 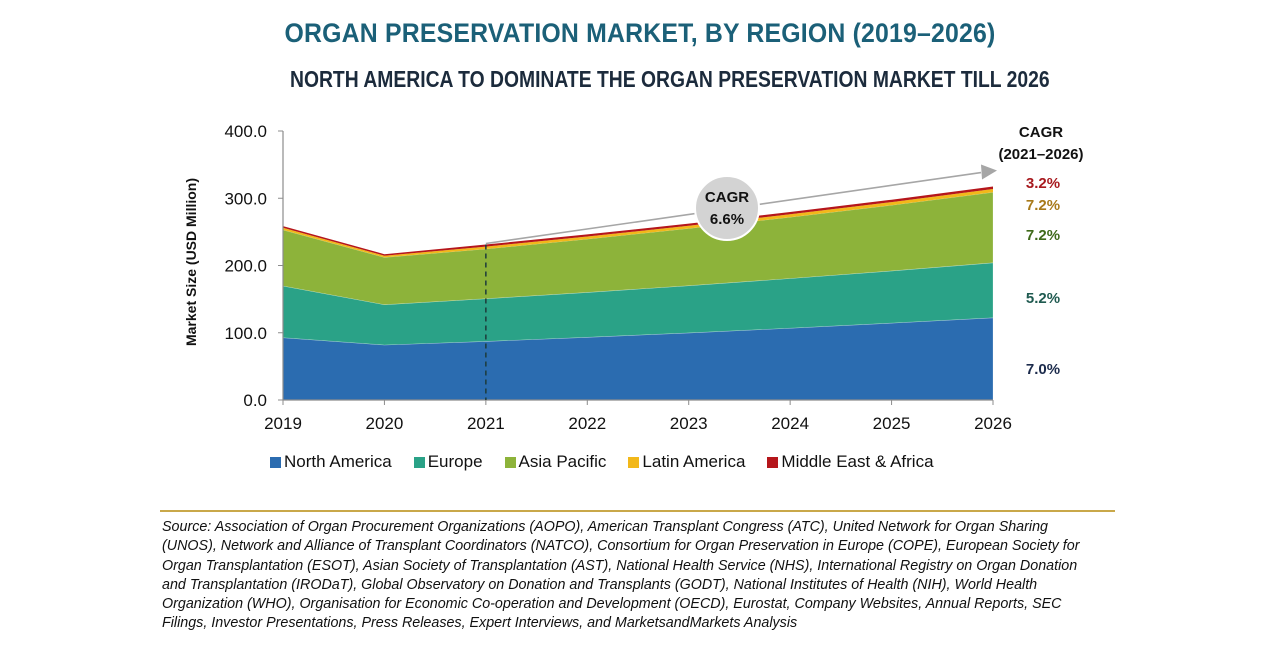 What do you see at coordinates (338, 461) in the screenshot?
I see `legend-label: North America` at bounding box center [338, 461].